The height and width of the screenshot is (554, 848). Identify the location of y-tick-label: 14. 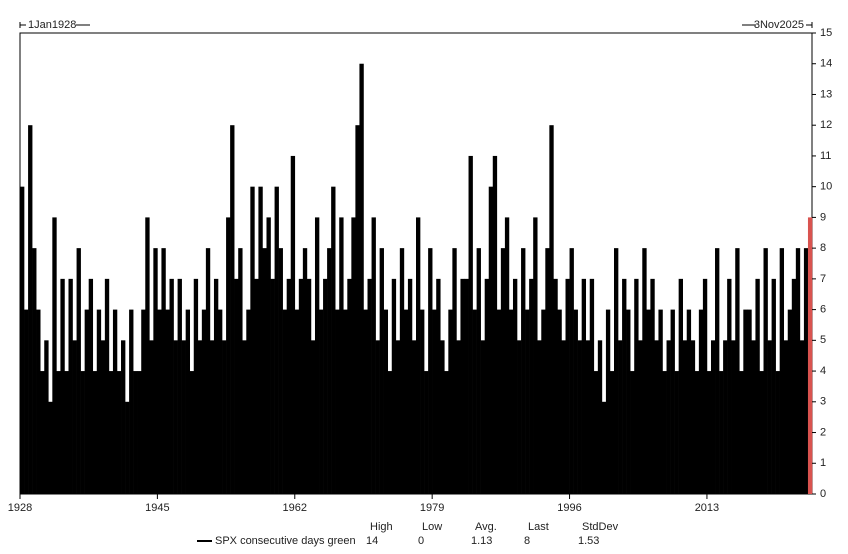
(826, 64).